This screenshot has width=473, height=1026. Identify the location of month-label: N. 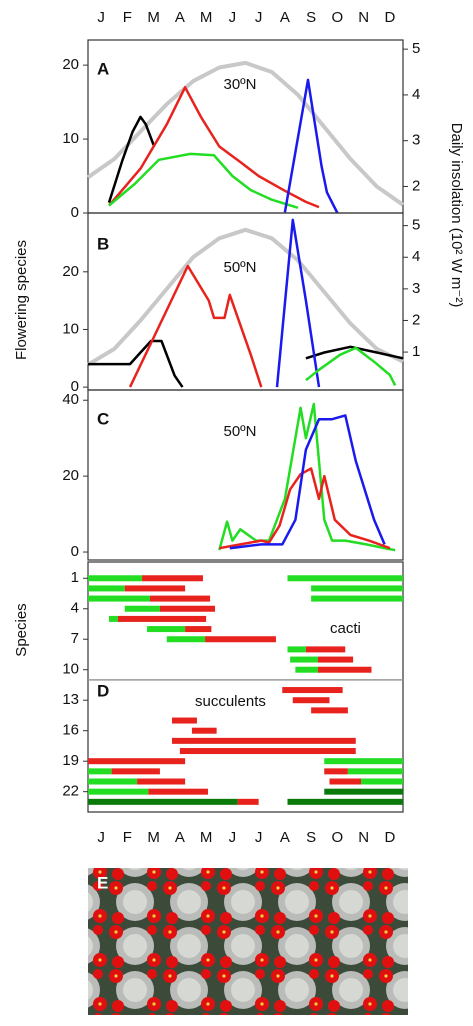
(363, 837).